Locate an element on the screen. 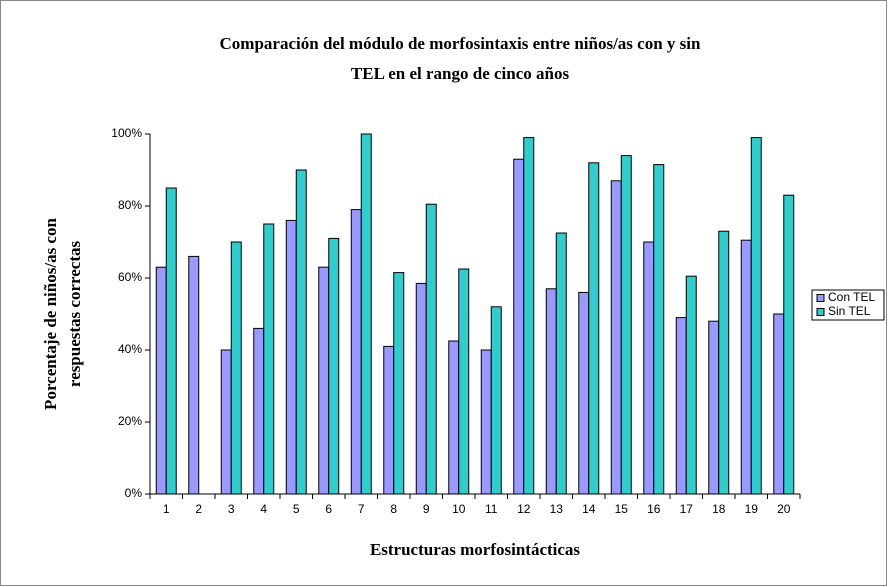 This screenshot has width=888, height=587. x-tick-label: 6 is located at coordinates (328, 509).